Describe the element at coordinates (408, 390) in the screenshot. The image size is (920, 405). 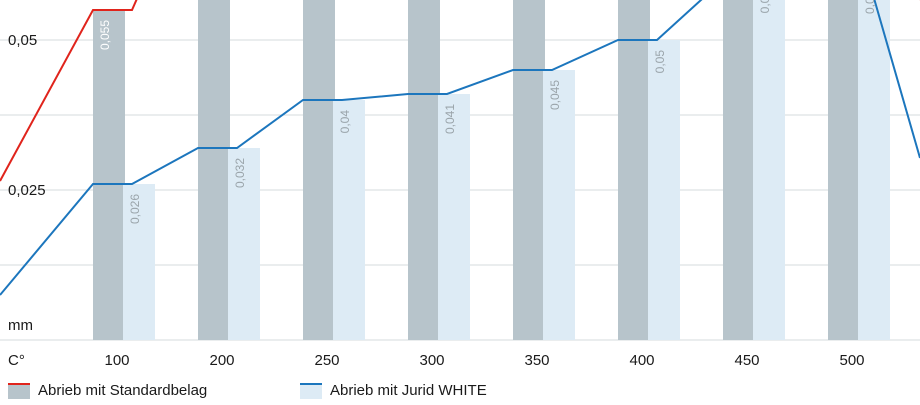
I see `legend-label-jurid: Abrieb mit Jurid WHITE` at that location.